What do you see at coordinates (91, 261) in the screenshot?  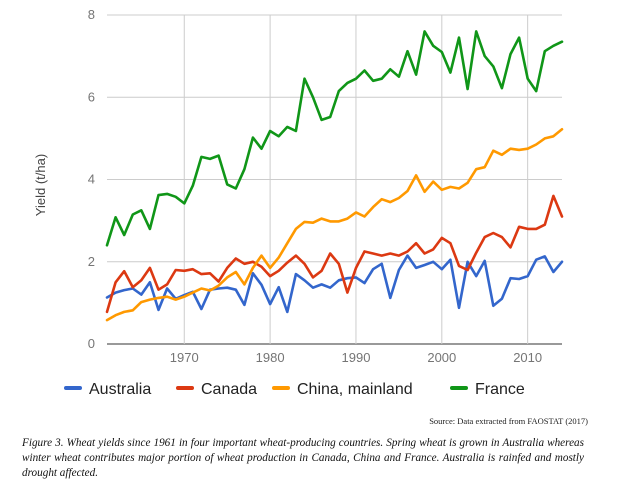 I see `y-tick-label: 2` at bounding box center [91, 261].